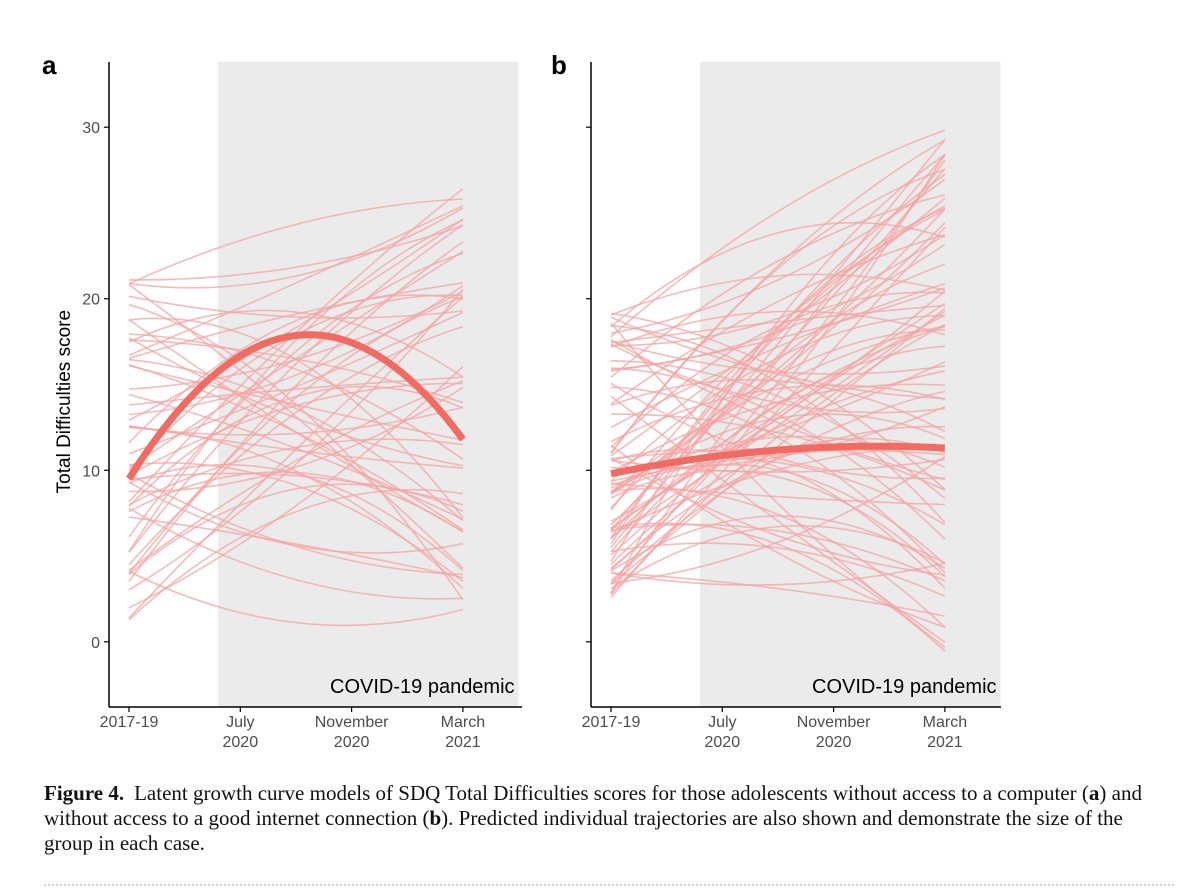 This screenshot has height=896, width=1200. I want to click on caption-label: Figure 4., so click(84, 793).